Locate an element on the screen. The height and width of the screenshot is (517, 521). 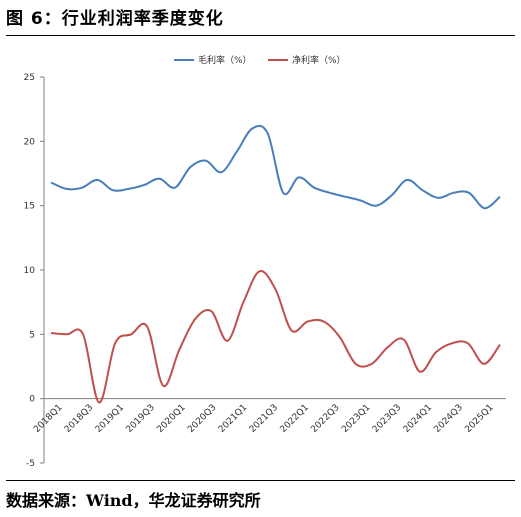
x-tick-label: 2024Q1 is located at coordinates (418, 419).